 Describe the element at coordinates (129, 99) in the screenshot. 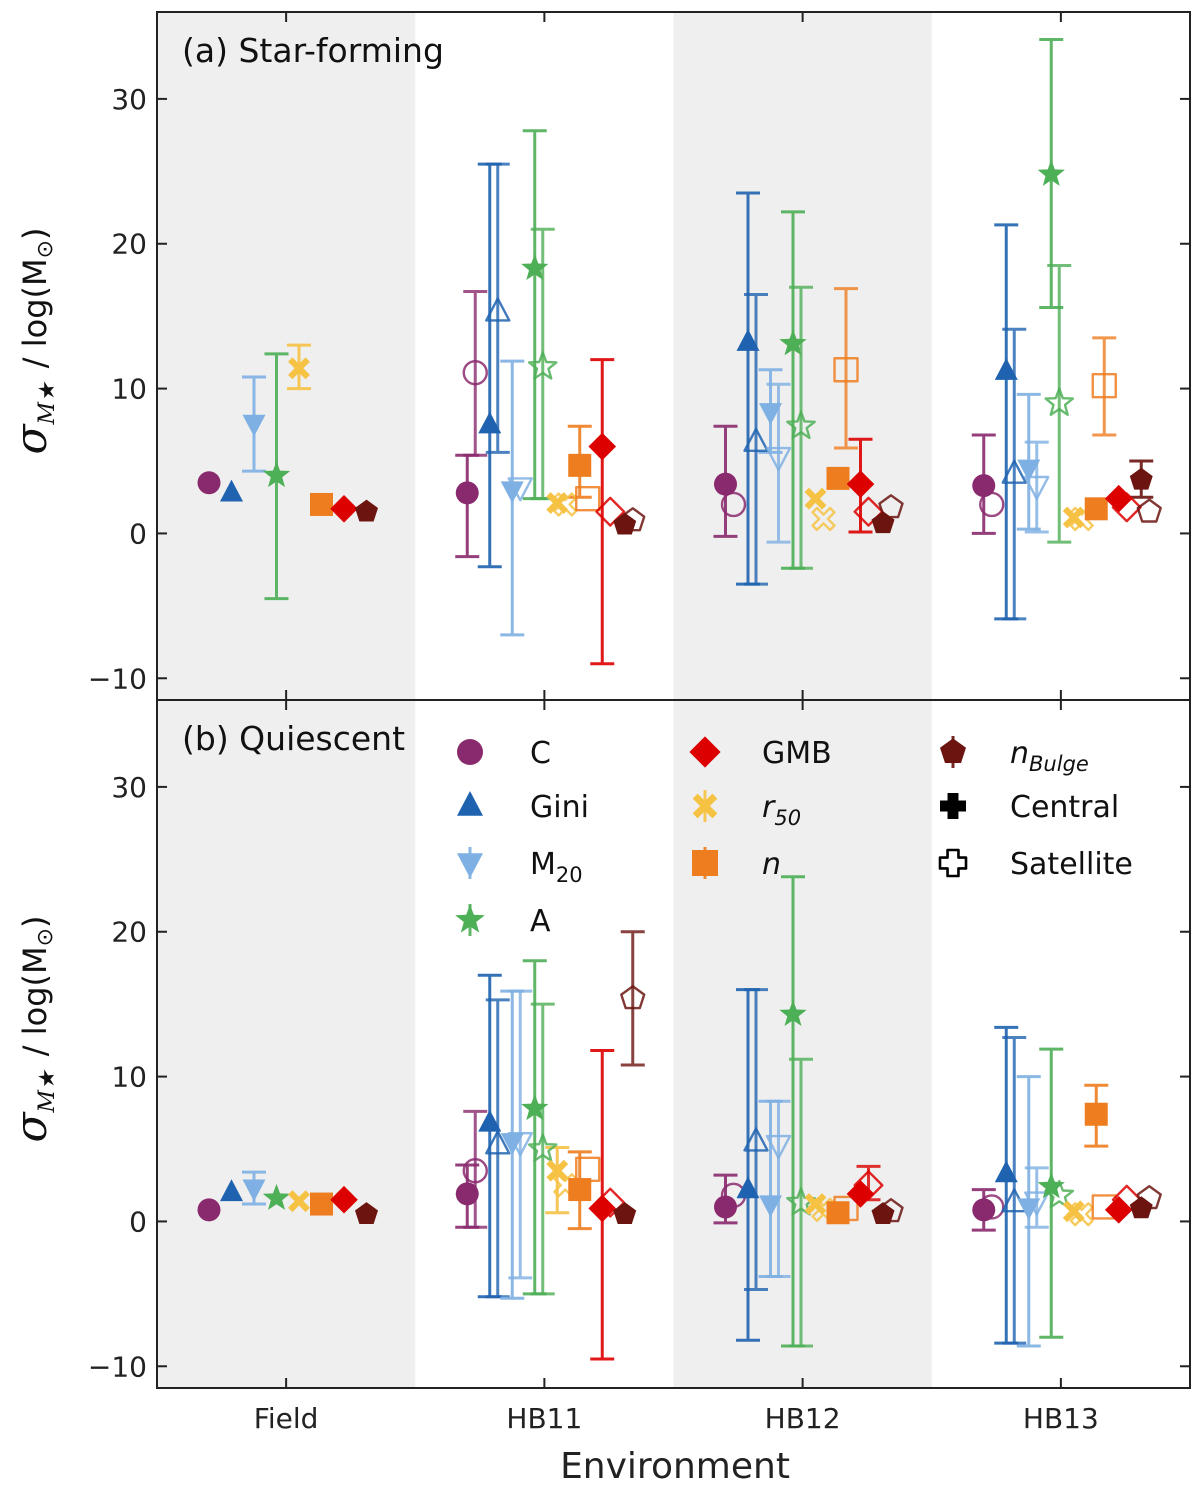

I see `y-tick-label: 30` at that location.